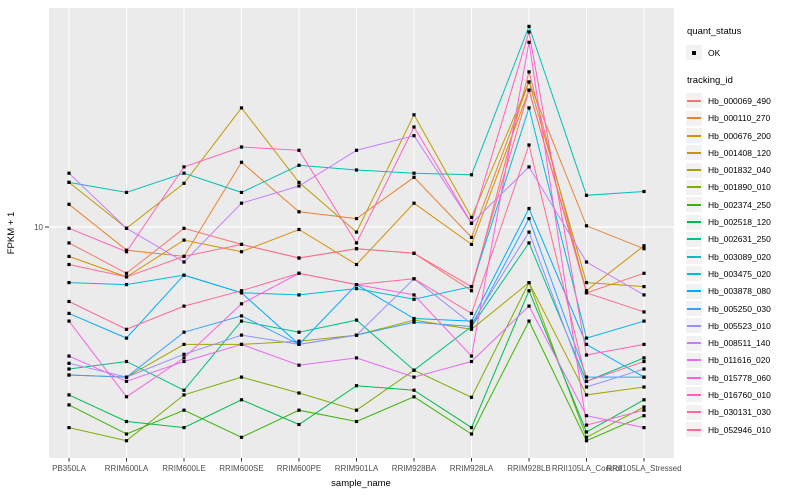 The height and width of the screenshot is (500, 800). What do you see at coordinates (739, 325) in the screenshot?
I see `legend-item-label: Hb_005523_010` at bounding box center [739, 325].